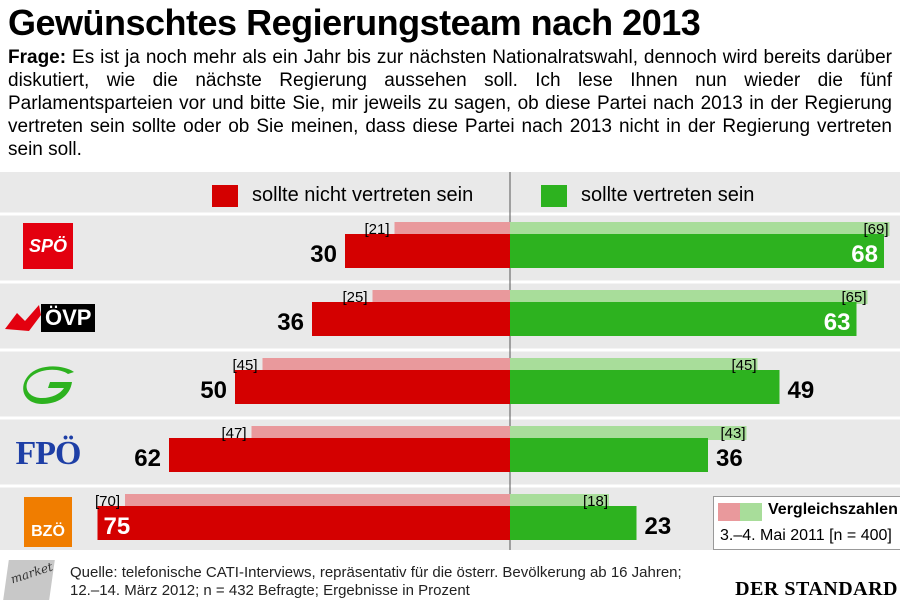 The height and width of the screenshot is (601, 900). Describe the element at coordinates (801, 390) in the screenshot. I see `label-value-in-gruene: 49` at that location.